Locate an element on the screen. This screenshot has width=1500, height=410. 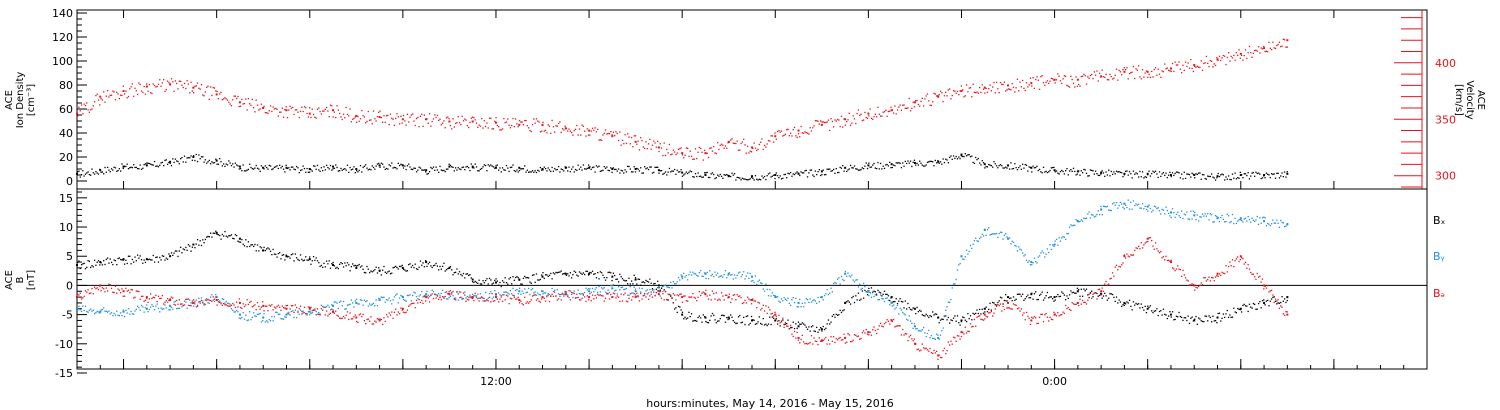
field-y-tick-label: 5 is located at coordinates (69, 256).